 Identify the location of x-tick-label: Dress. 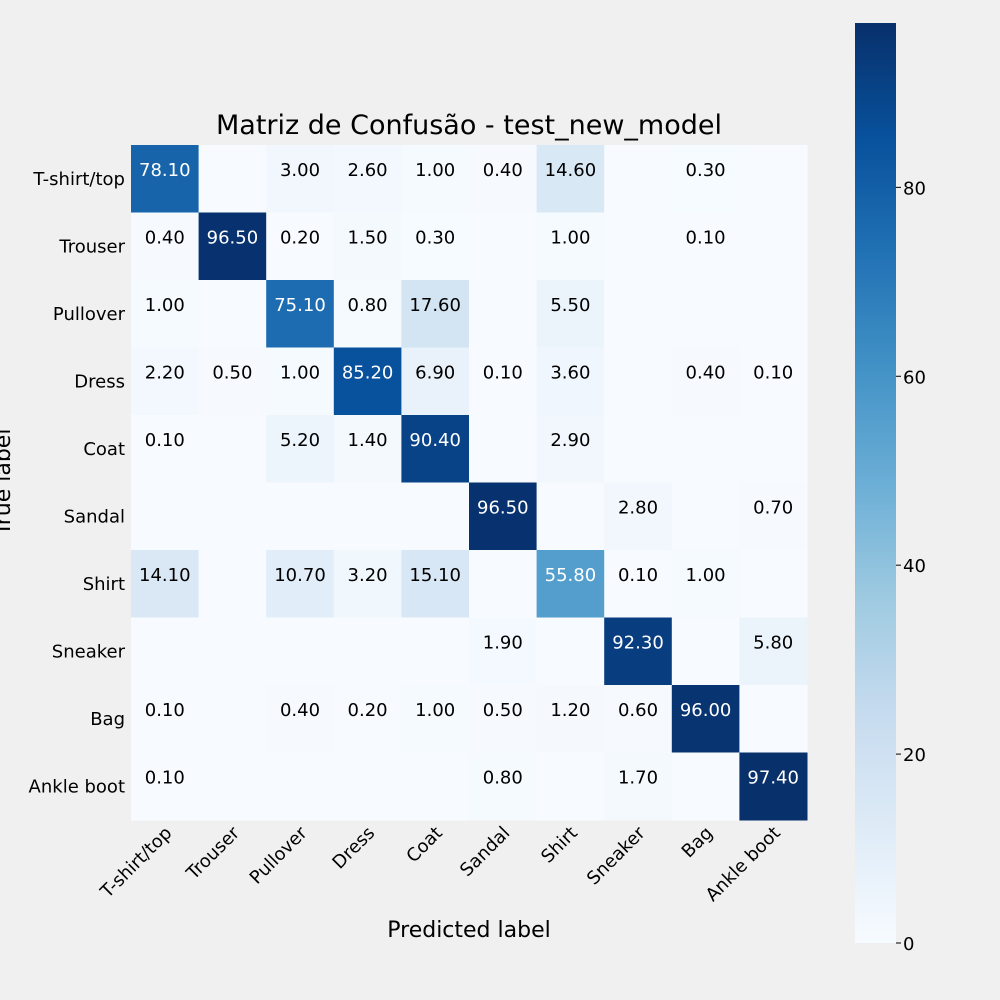
(353, 848).